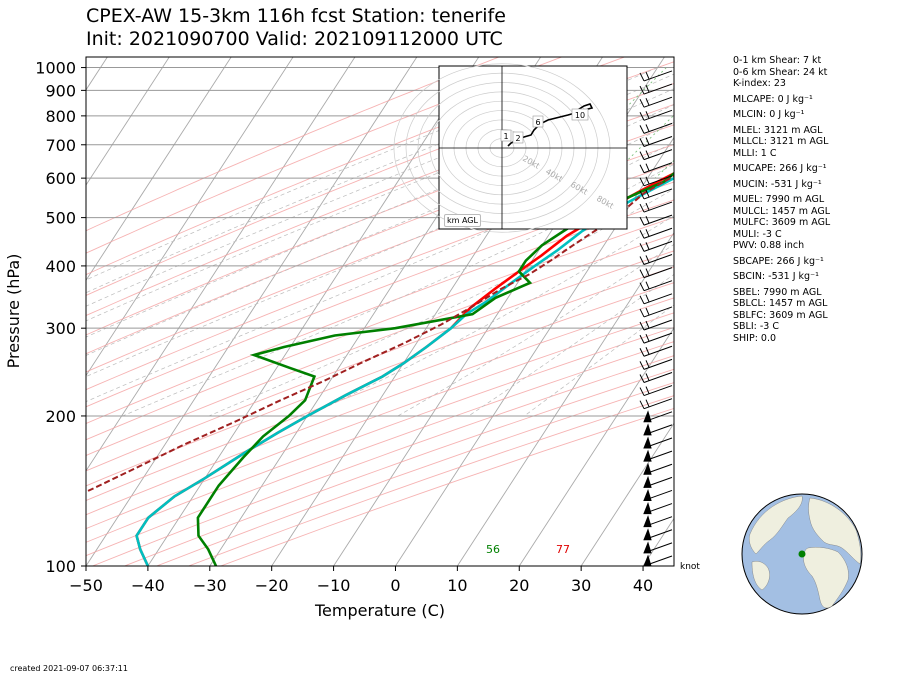 The width and height of the screenshot is (906, 675). I want to click on index-line: SBLCL: 1457 m AGL, so click(780, 303).